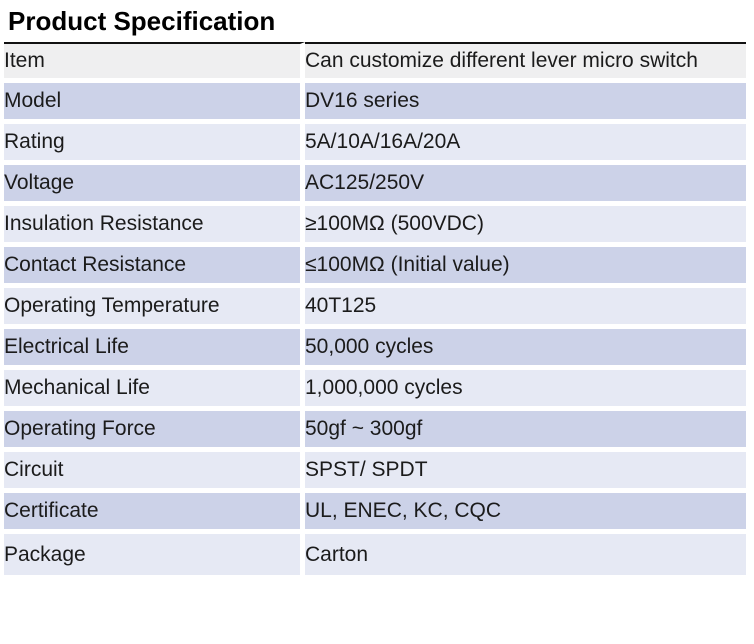 The height and width of the screenshot is (644, 754). Describe the element at coordinates (154, 473) in the screenshot. I see `spec-label: Circuit` at that location.